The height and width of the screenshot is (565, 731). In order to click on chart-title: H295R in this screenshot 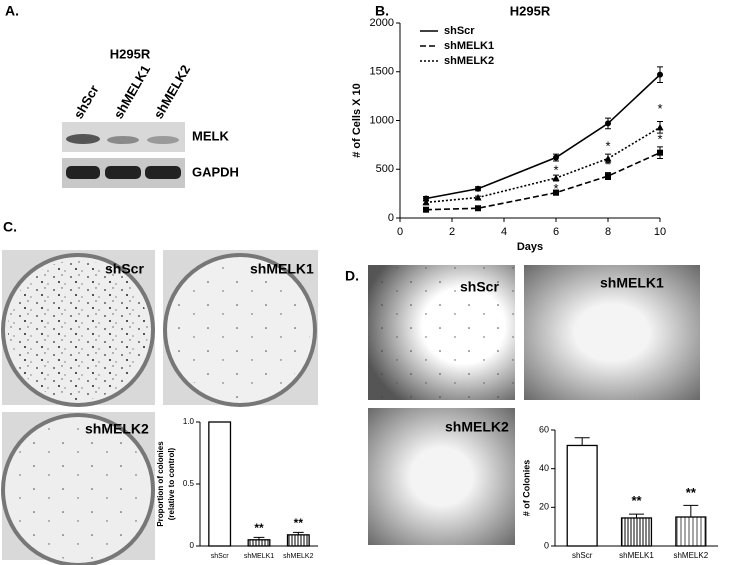, I will do `click(530, 10)`.